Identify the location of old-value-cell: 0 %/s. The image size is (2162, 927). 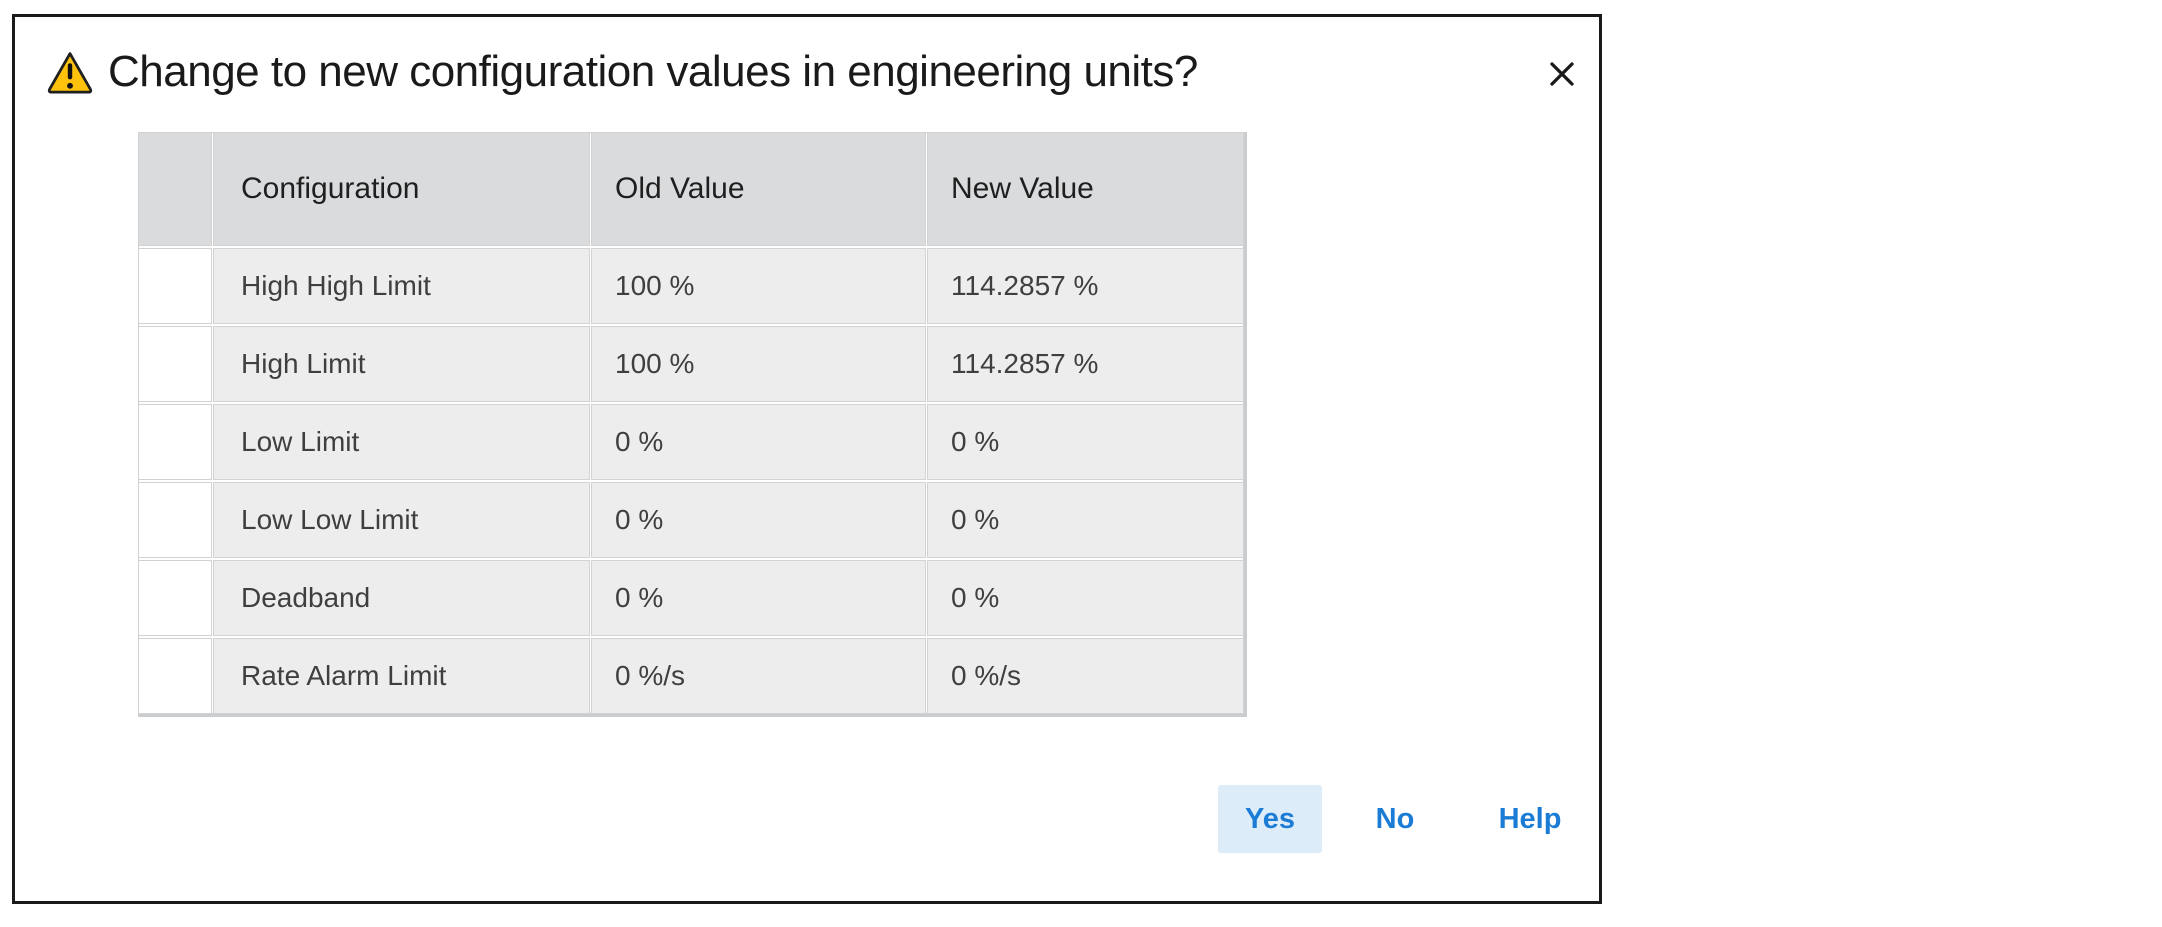
(758, 676).